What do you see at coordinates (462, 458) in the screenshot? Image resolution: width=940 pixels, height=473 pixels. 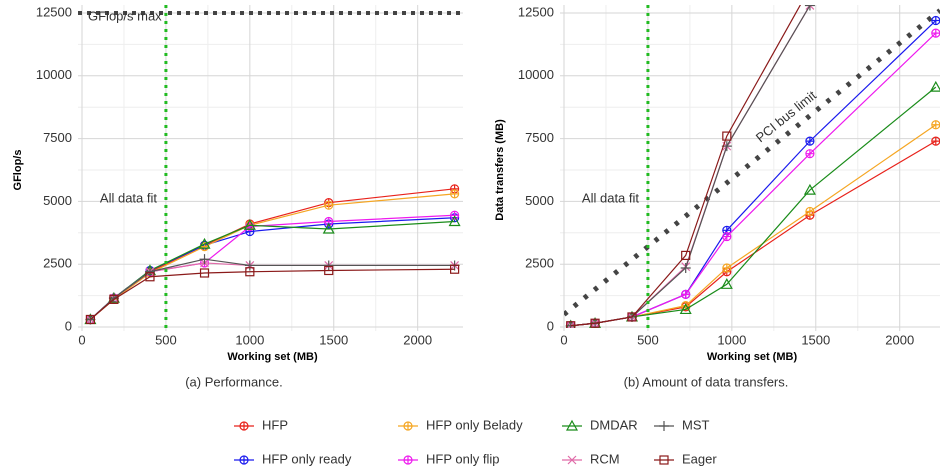 I see `legend-label: HFP only flip` at bounding box center [462, 458].